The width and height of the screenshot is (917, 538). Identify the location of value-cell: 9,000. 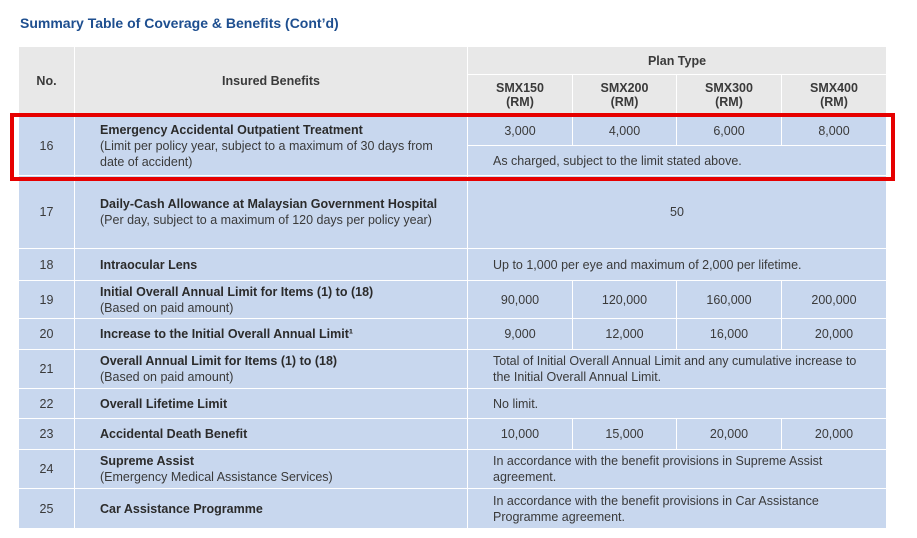
(520, 334).